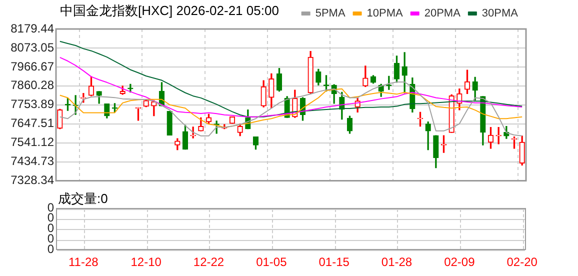 The height and width of the screenshot is (276, 578). What do you see at coordinates (32, 85) in the screenshot?
I see `y-tick-label: 7860.28` at bounding box center [32, 85].